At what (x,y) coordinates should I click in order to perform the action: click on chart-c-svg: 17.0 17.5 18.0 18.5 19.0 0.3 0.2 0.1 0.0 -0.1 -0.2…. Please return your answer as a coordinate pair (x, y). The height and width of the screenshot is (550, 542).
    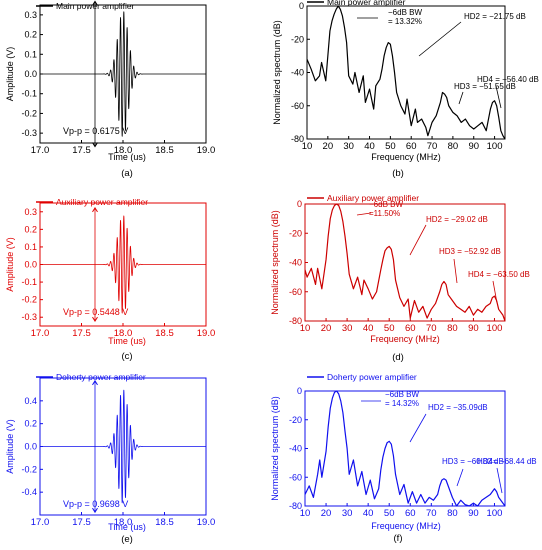
    Looking at the image, I should click on (110, 279).